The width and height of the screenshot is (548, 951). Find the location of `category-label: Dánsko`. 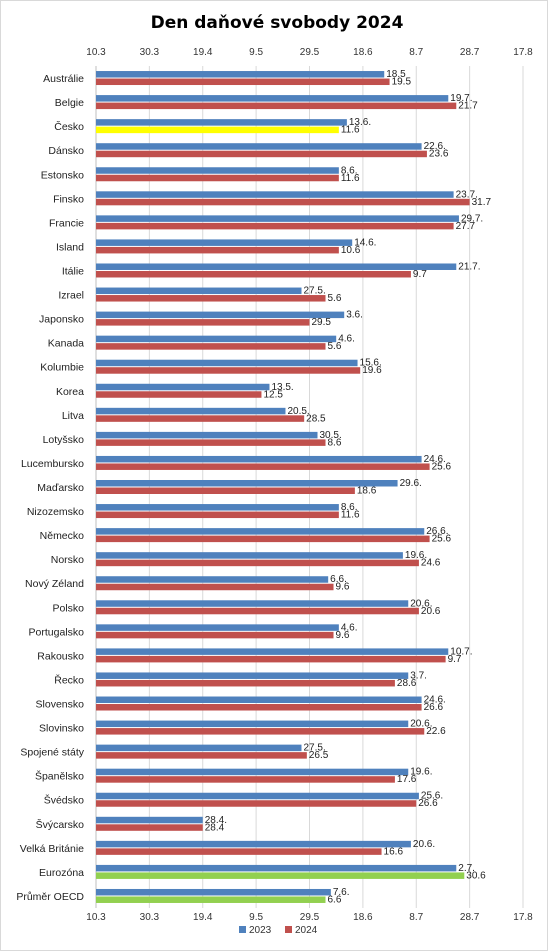

category-label: Dánsko is located at coordinates (66, 151).